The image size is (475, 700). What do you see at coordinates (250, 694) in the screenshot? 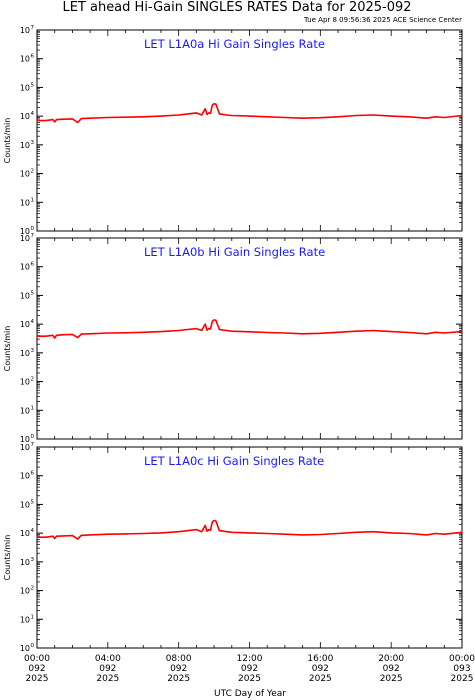
I see `x-axis-title: UTC Day of Year` at bounding box center [250, 694].